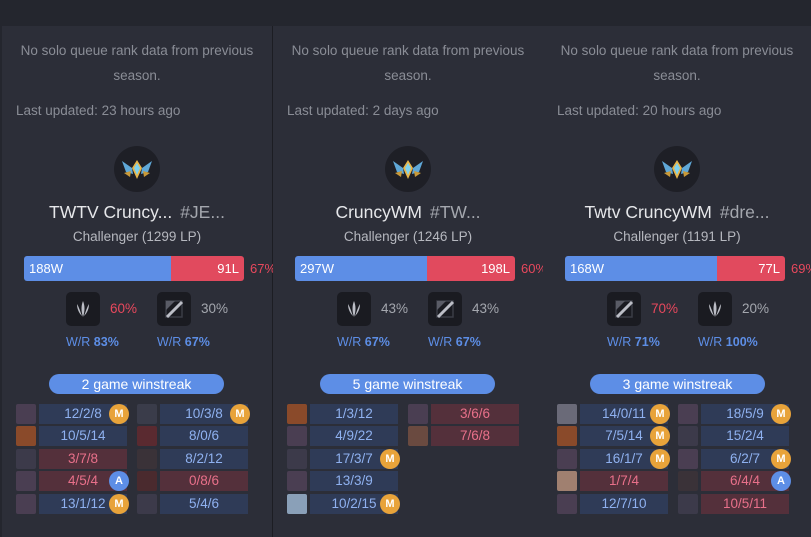  Describe the element at coordinates (83, 504) in the screenshot. I see `match-kda: 13/1/12` at that location.